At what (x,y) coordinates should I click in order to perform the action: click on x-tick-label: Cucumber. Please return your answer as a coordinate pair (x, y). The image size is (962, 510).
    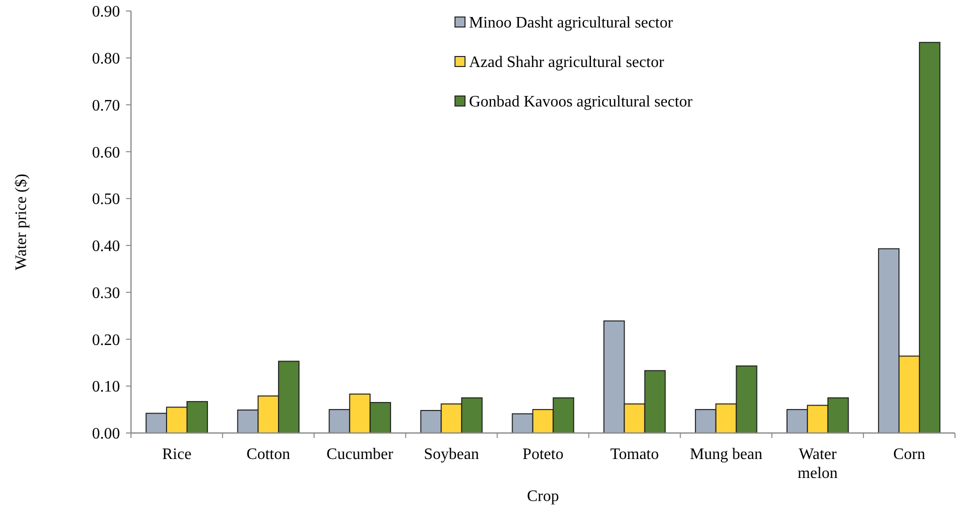
    Looking at the image, I should click on (360, 454).